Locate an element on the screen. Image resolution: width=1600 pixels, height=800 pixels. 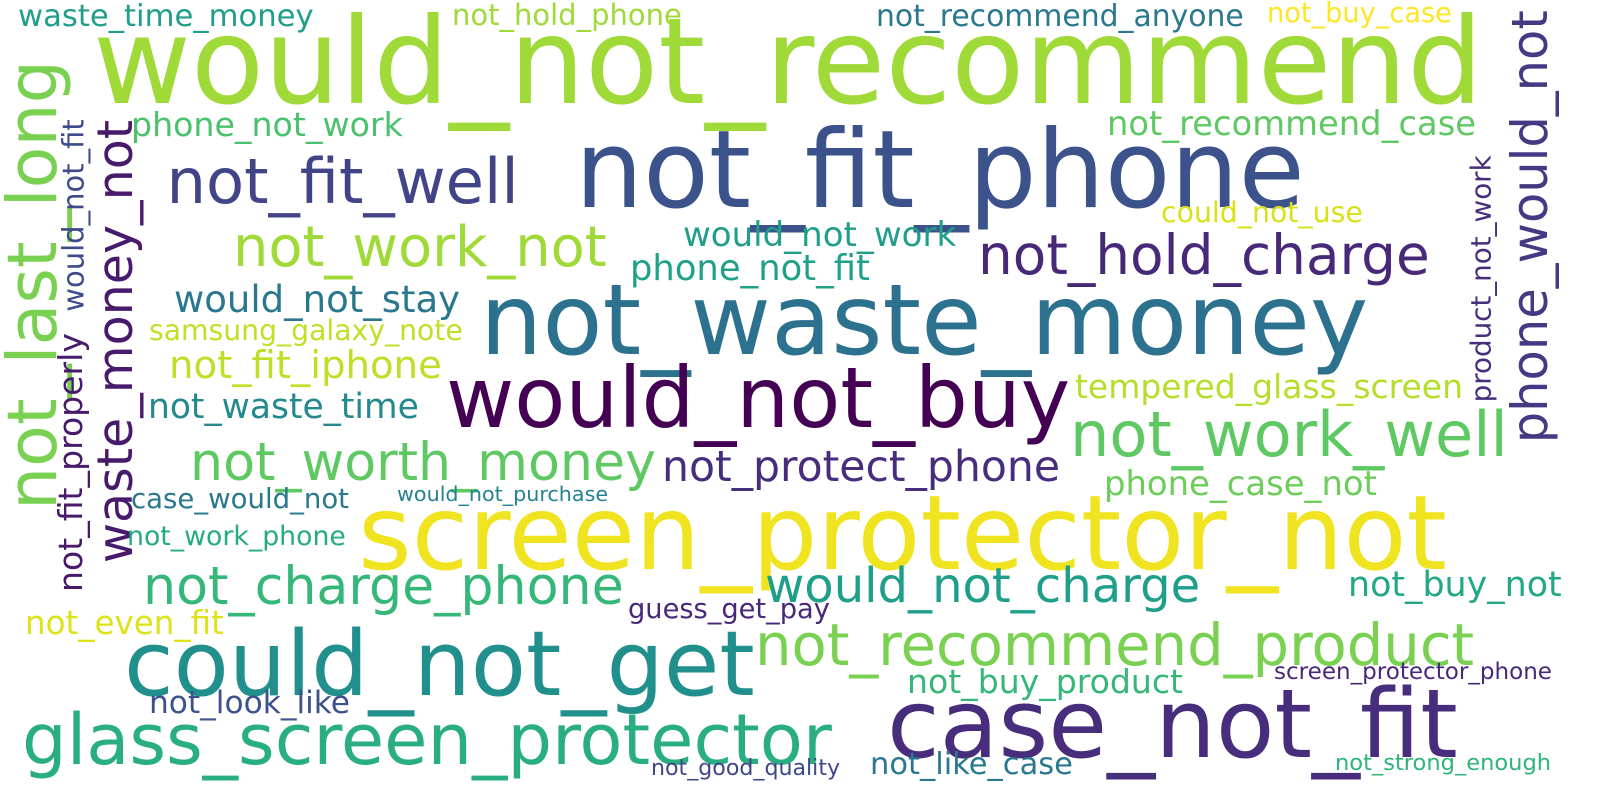
phrase-not-like-case: not_like_case is located at coordinates (971, 764).